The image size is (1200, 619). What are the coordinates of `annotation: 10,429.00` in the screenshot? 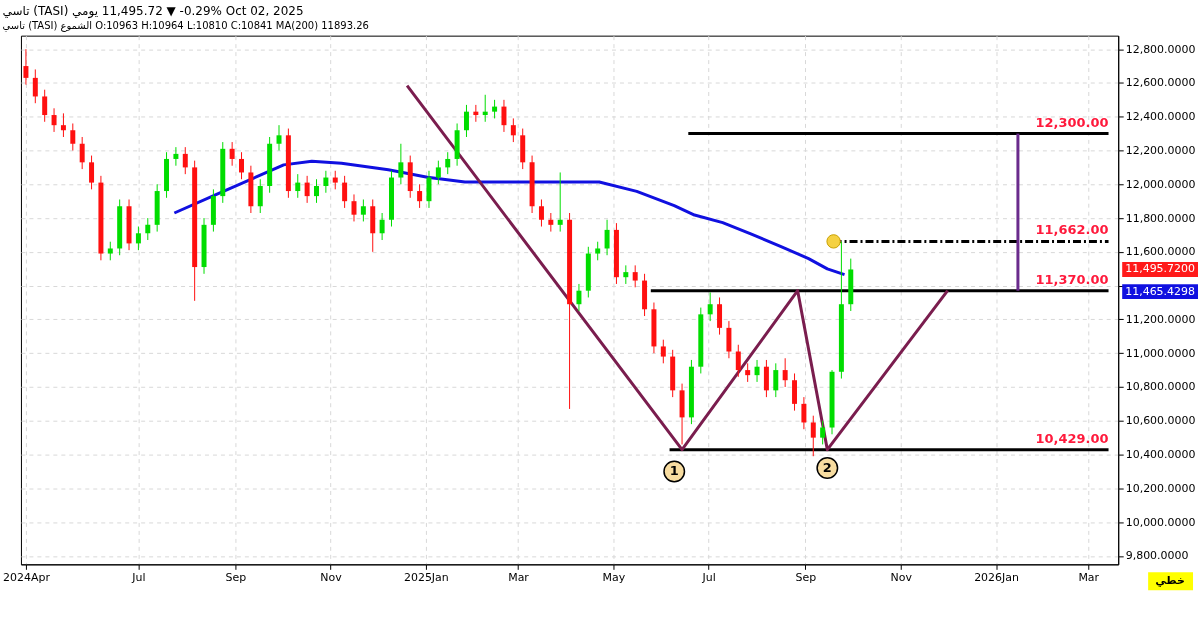 It's located at (1072, 438).